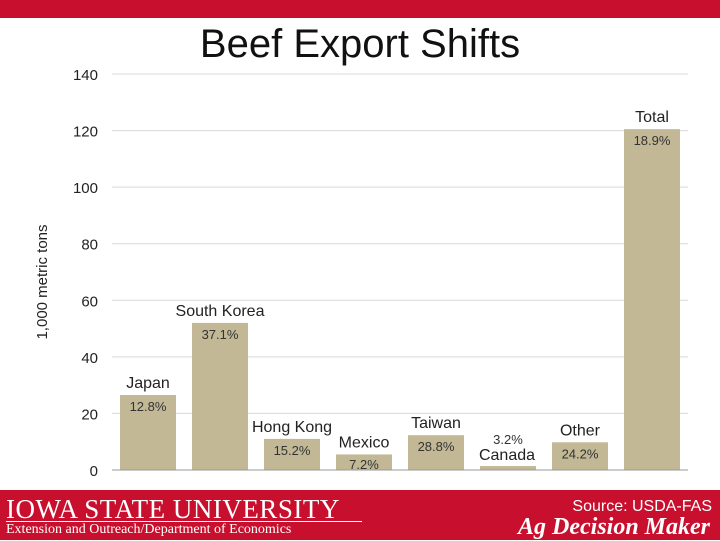 The width and height of the screenshot is (720, 541). I want to click on data-label: 24.2%, so click(580, 453).